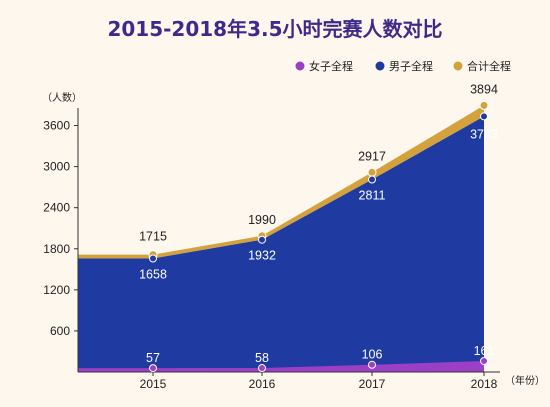 This screenshot has height=407, width=550. Describe the element at coordinates (153, 358) in the screenshot. I see `data-label-female: 57` at that location.